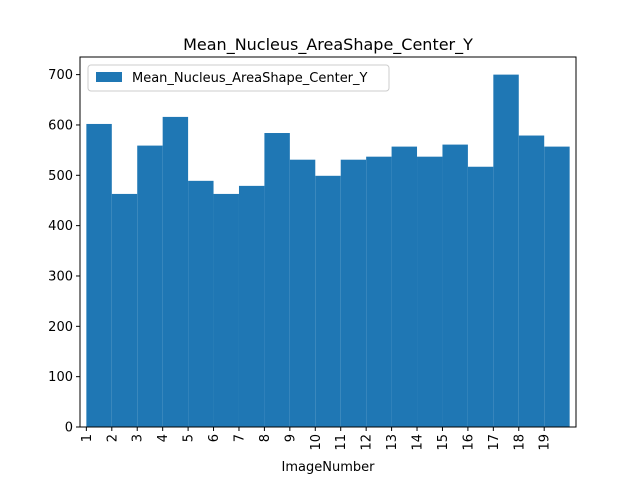 The height and width of the screenshot is (484, 640). Describe the element at coordinates (545, 442) in the screenshot. I see `x-tick-label: 19` at that location.